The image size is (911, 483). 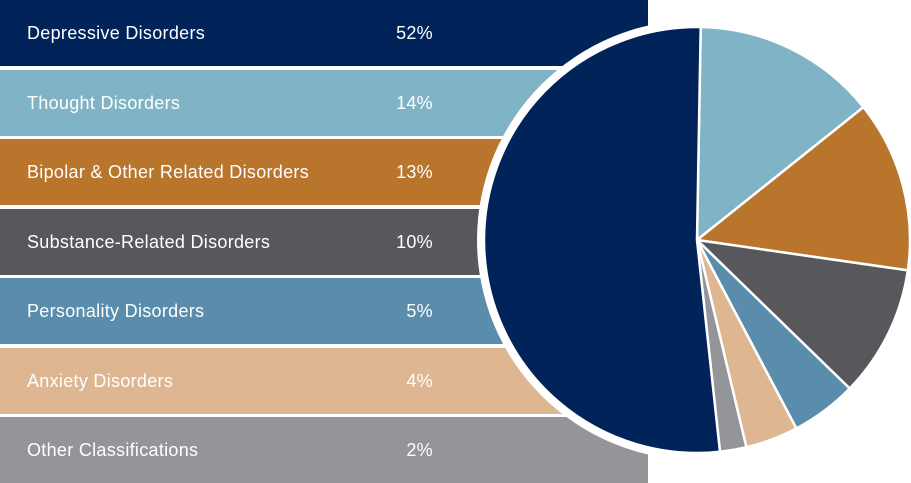 I want to click on legend-label: Depressive Disorders, so click(x=116, y=33).